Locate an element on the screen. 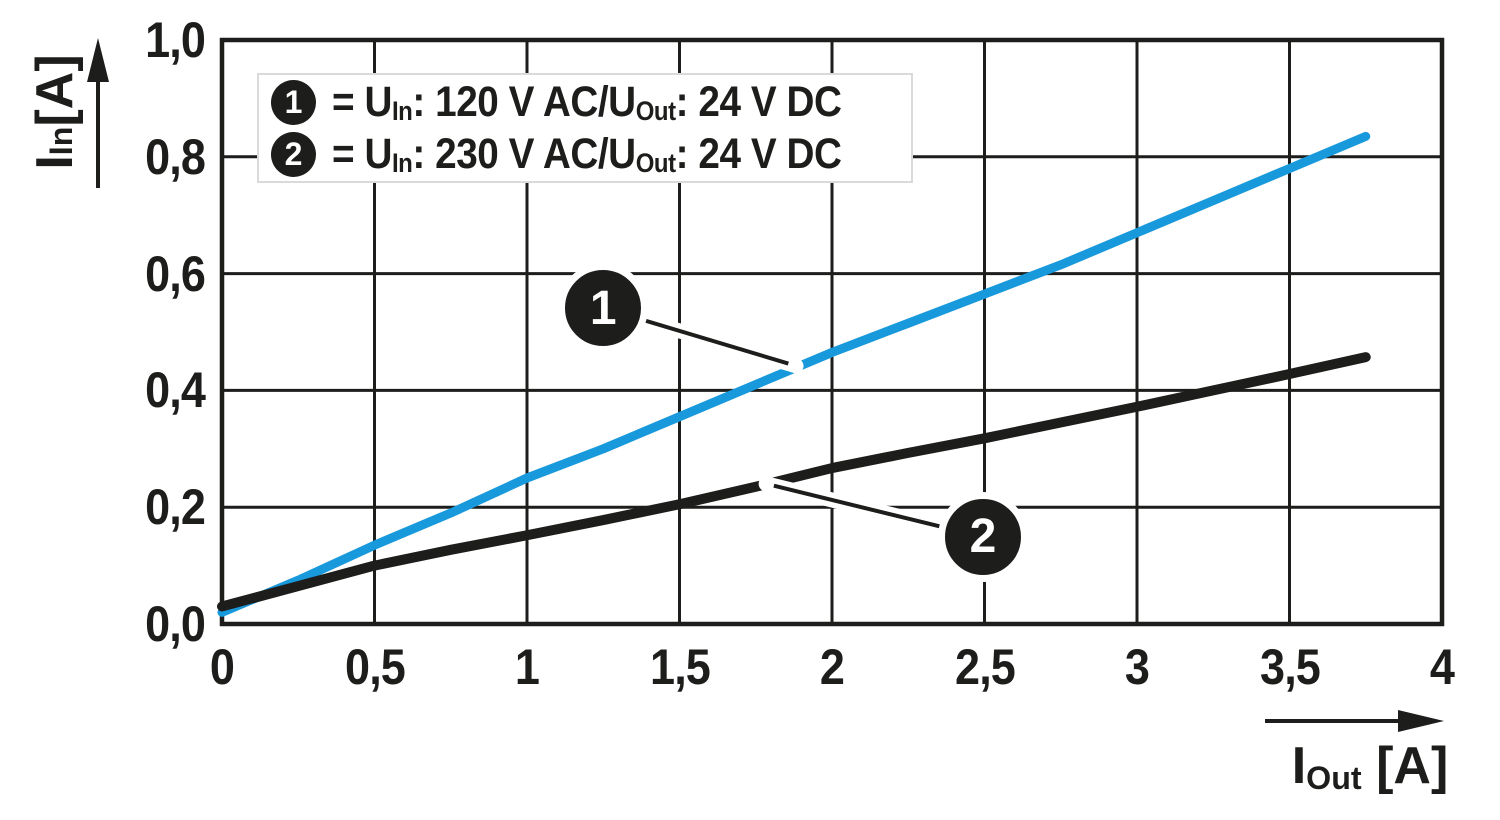 Image resolution: width=1500 pixels, height=820 pixels. legend-badge-1-icon: 1 is located at coordinates (293, 102).